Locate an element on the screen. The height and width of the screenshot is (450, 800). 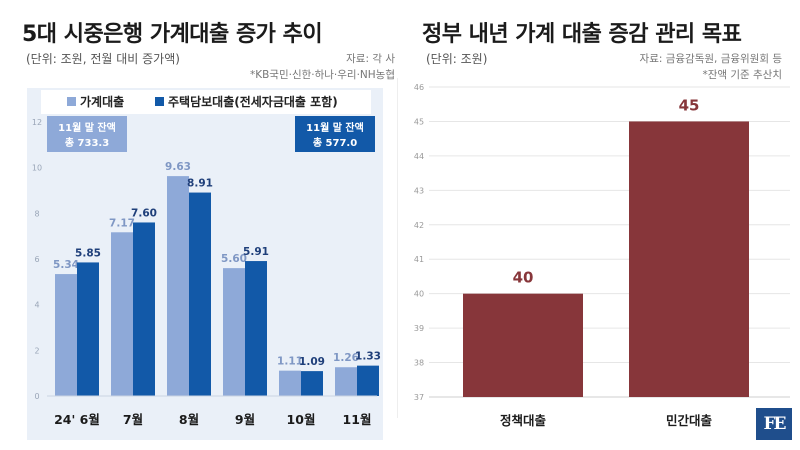
left-bar-value-label: 1.09 is located at coordinates (312, 362).